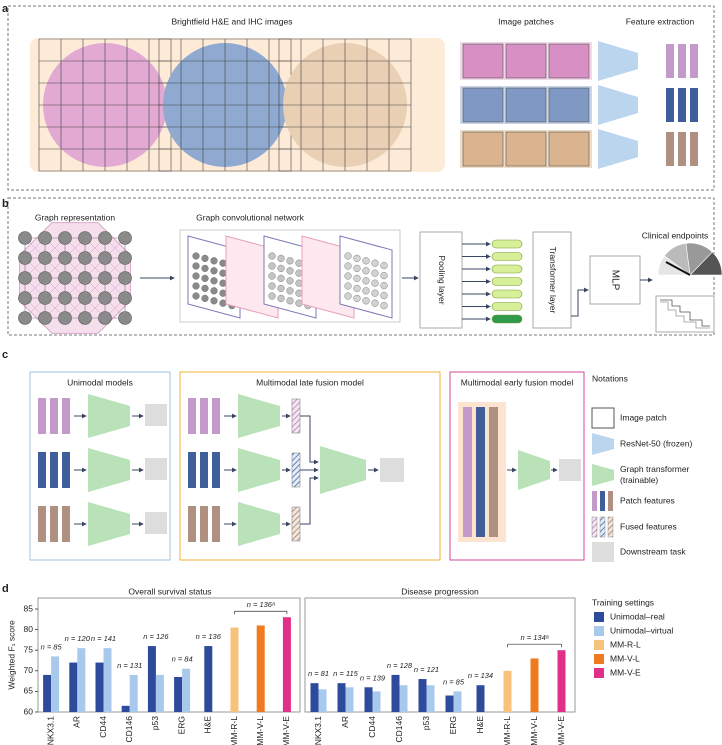 The width and height of the screenshot is (722, 745). What do you see at coordinates (440, 591) in the screenshot?
I see `chart-title: Disease progression` at bounding box center [440, 591].